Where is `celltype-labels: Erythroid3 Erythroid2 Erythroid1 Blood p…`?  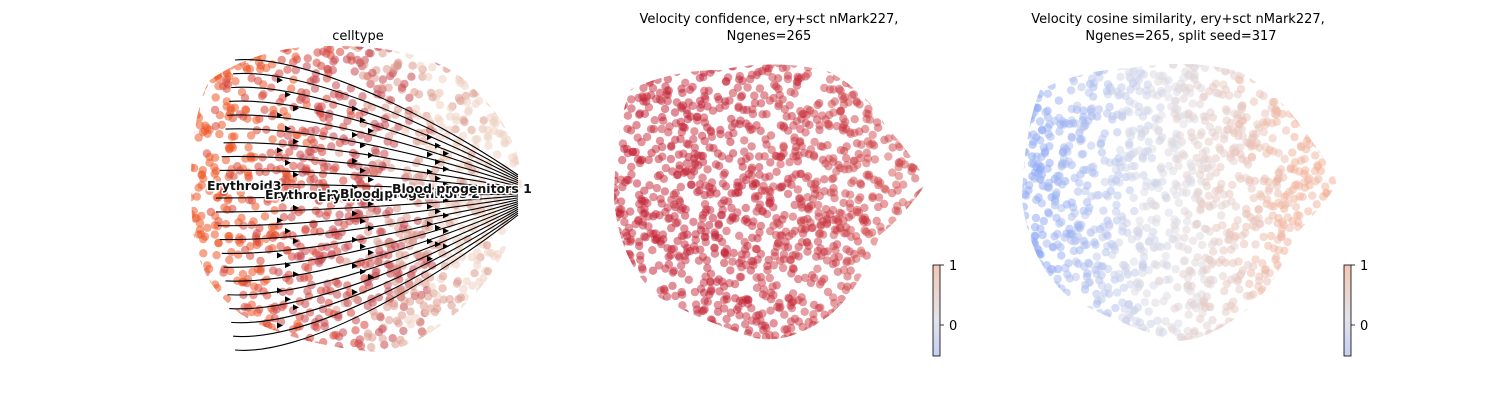
celltype-labels: Erythroid3 Erythroid2 Erythroid1 Blood p… is located at coordinates (370, 191).